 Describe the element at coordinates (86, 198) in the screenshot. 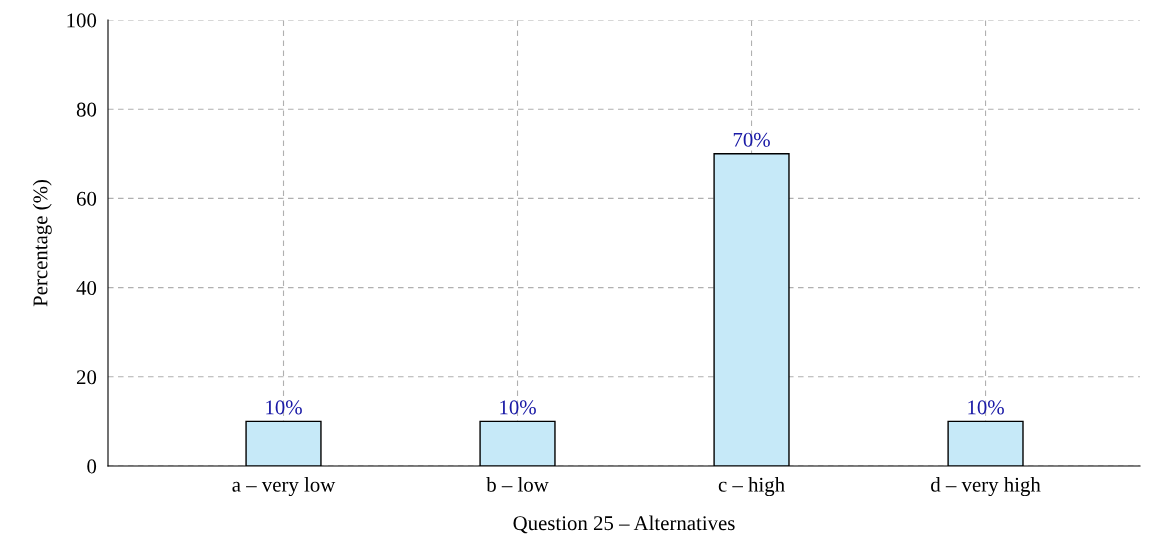

I see `y-tick-label: 60` at that location.